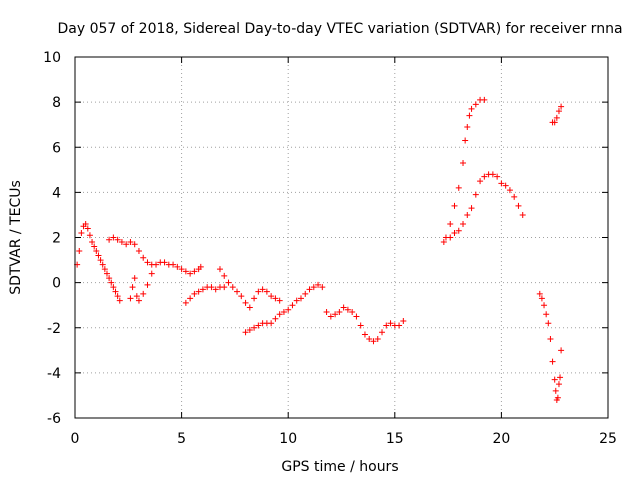 The height and width of the screenshot is (480, 640). Describe the element at coordinates (54, 329) in the screenshot. I see `y-tick-label: -2` at that location.